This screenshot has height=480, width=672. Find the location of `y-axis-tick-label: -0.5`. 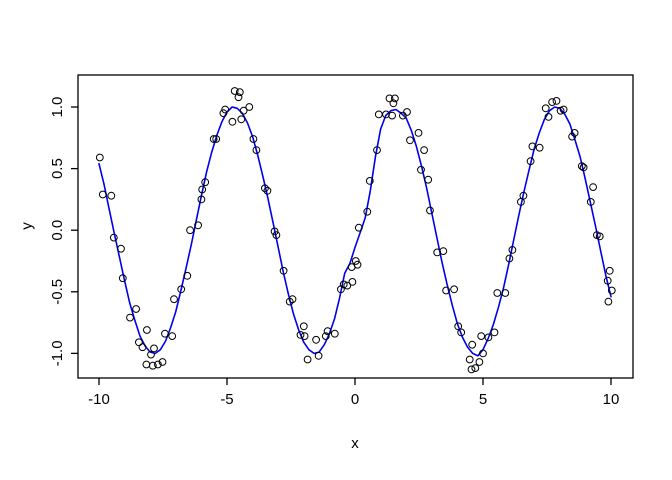

y-axis-tick-label: -0.5 is located at coordinates (57, 292).